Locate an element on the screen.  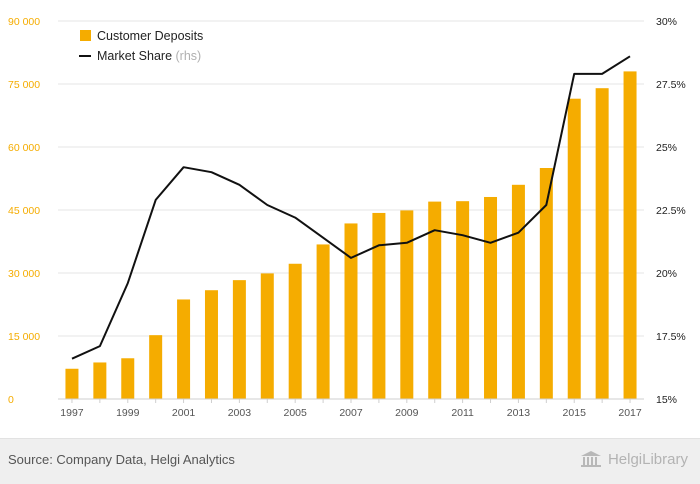
right-axis-tick-label: 15% is located at coordinates (666, 400).